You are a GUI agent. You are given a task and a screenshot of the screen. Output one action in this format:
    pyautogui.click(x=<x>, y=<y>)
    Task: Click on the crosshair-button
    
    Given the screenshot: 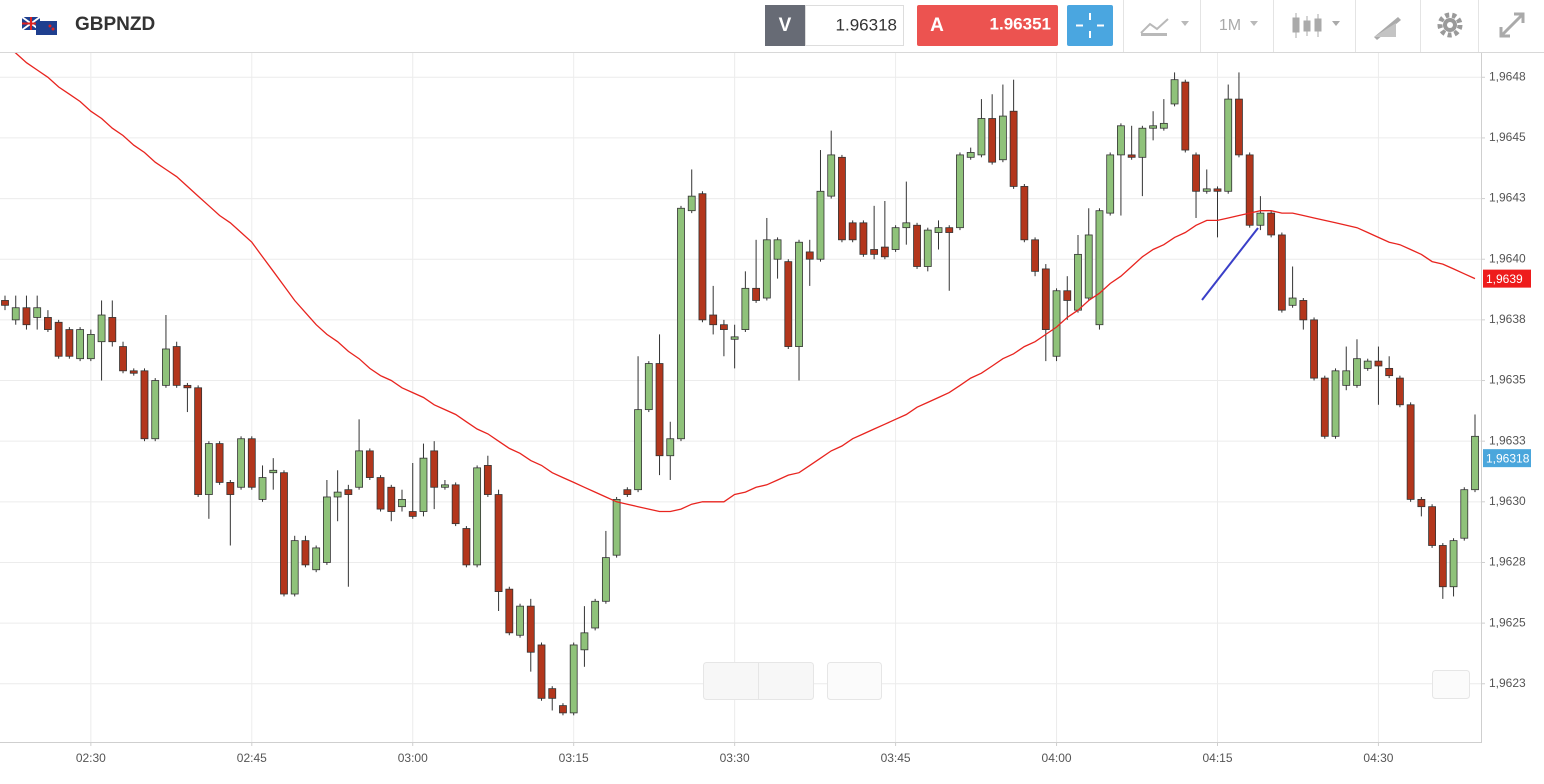 What is the action you would take?
    pyautogui.click(x=1090, y=25)
    